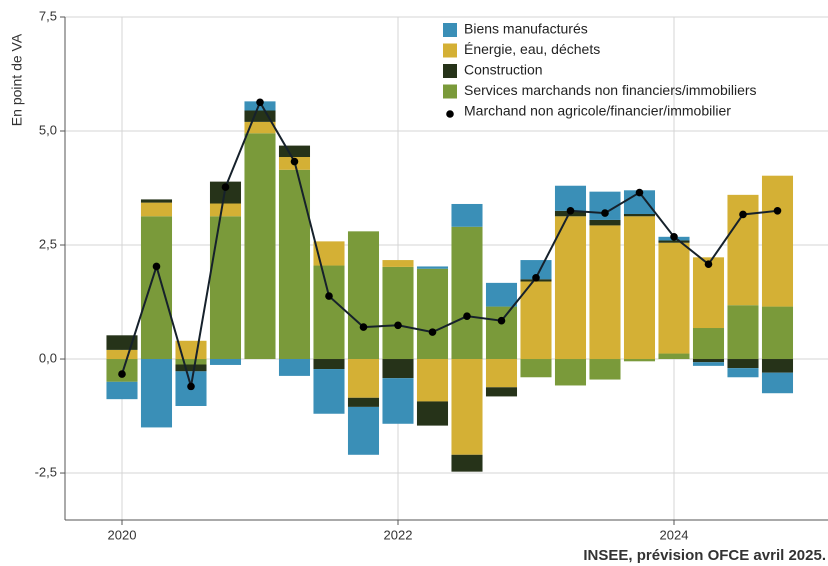 The width and height of the screenshot is (828, 566). What do you see at coordinates (17, 79) in the screenshot?
I see `y-axis-label: En point de VA` at bounding box center [17, 79].